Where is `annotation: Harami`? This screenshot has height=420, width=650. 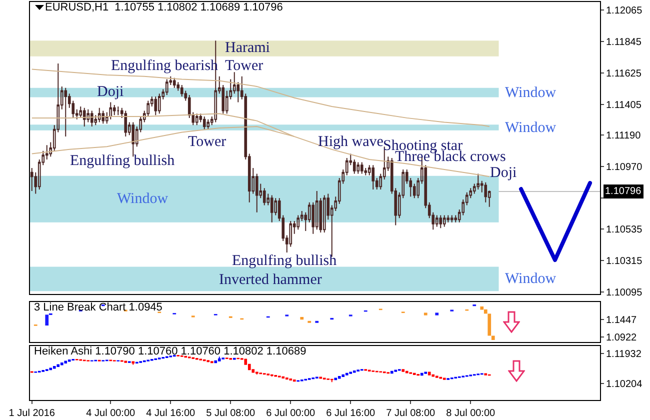
annotation: Harami is located at coordinates (247, 48).